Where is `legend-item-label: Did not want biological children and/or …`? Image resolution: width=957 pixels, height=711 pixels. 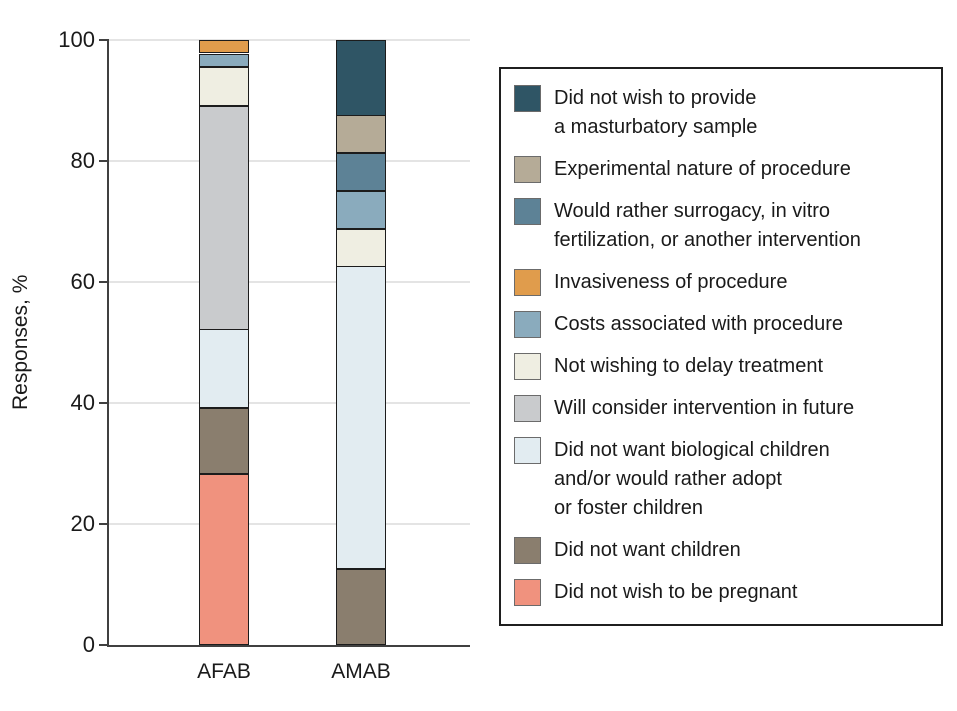 legend-item-label: Did not want biological children and/or … is located at coordinates (692, 479).